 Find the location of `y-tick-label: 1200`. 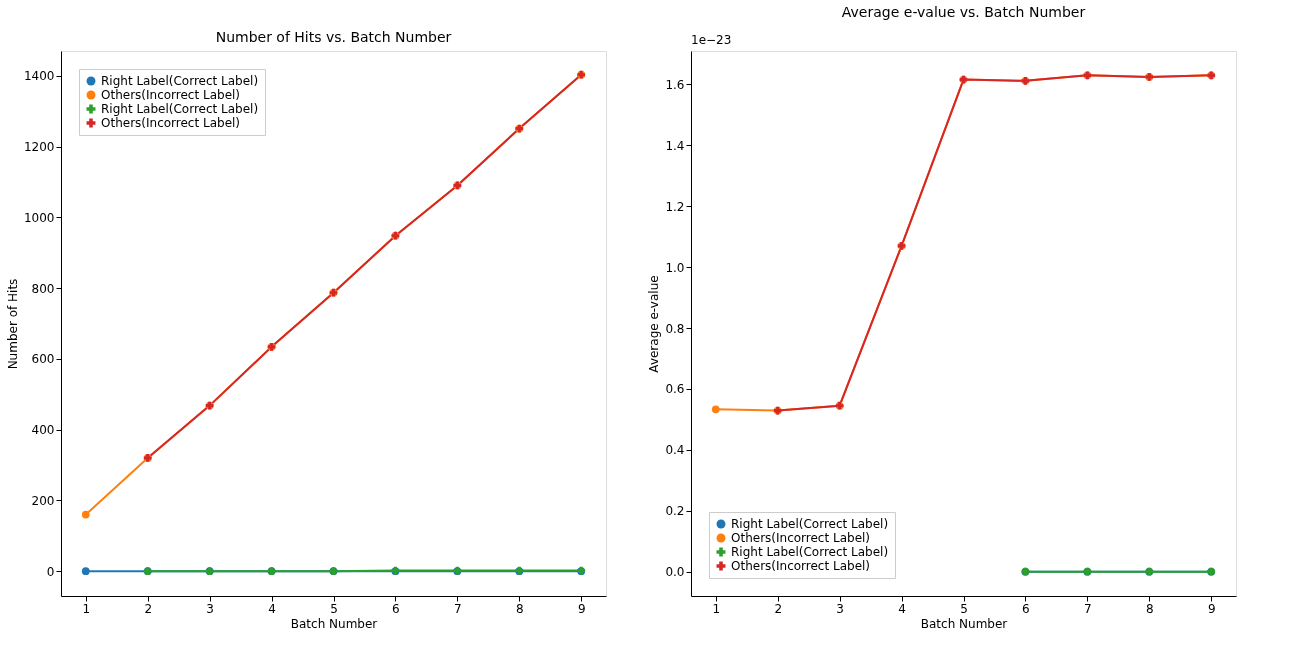

y-tick-label: 1200 is located at coordinates (39, 147).